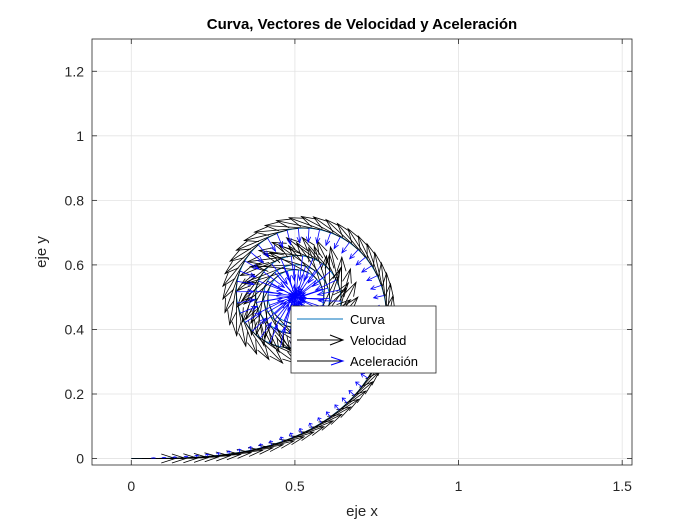 Image resolution: width=700 pixels, height=525 pixels. I want to click on y-tick-label: 0.4, so click(75, 329).